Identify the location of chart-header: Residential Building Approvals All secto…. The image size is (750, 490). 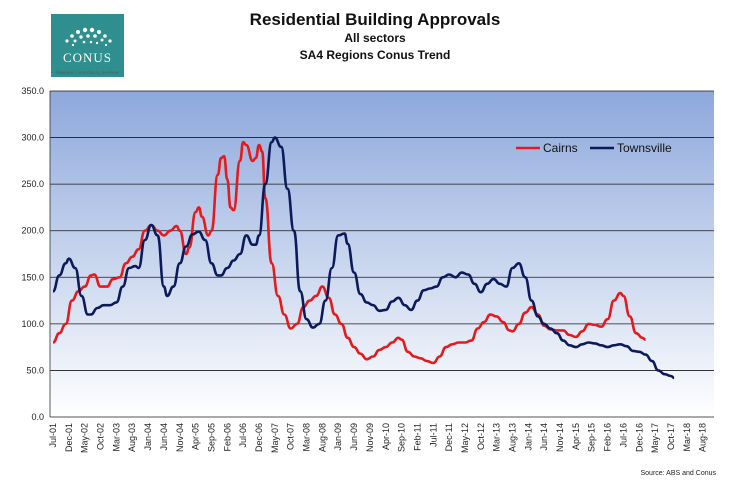
(375, 37).